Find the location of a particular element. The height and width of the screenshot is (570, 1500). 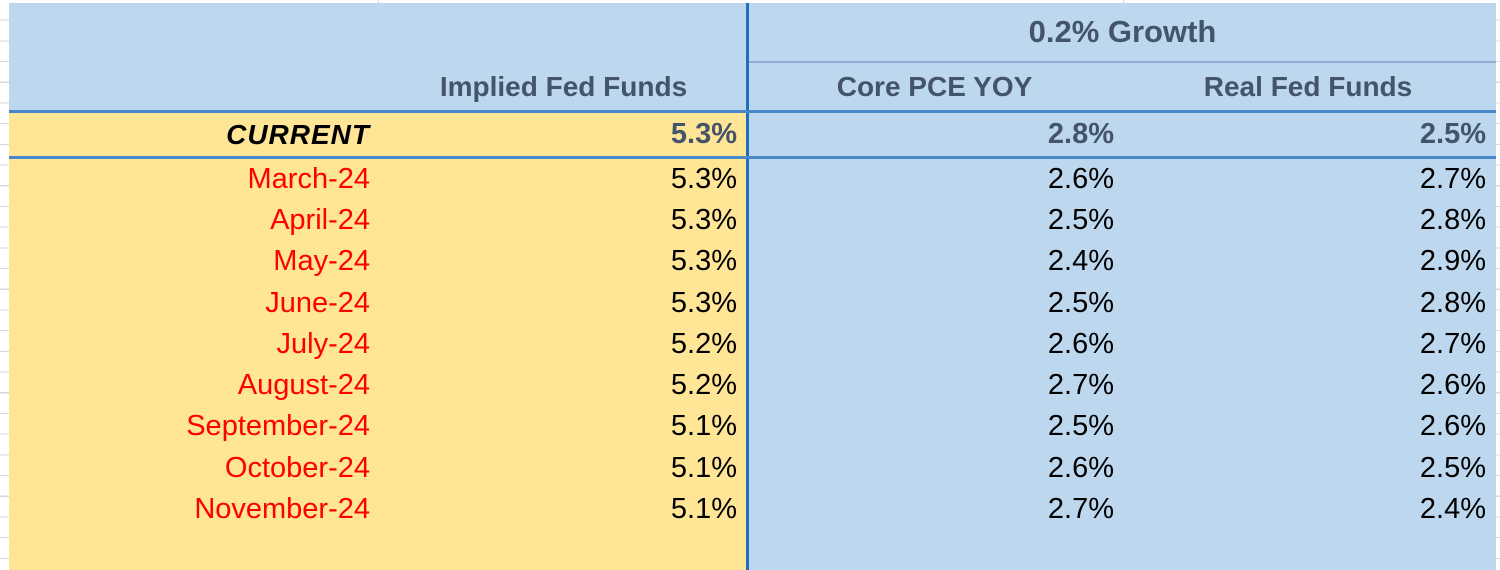

real-fed-funds-cell: 2.9% is located at coordinates (1452, 261).